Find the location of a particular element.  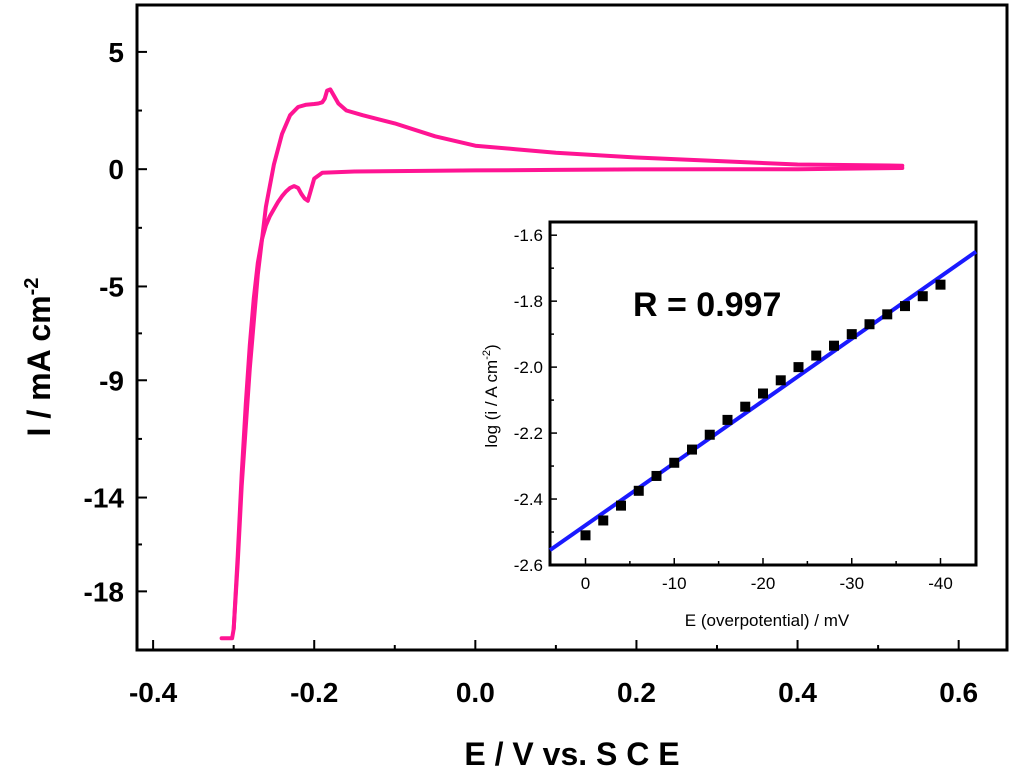

main-x-tick-label: 0.2 is located at coordinates (636, 692).